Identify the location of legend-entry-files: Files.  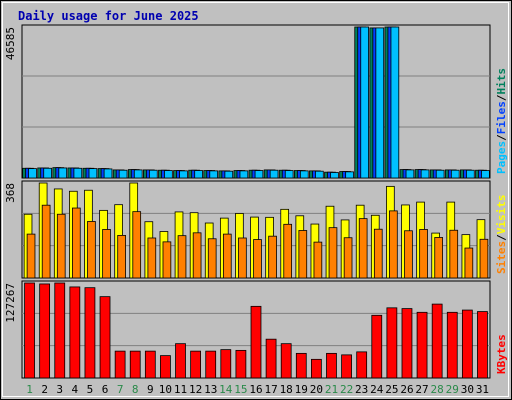
(501, 117).